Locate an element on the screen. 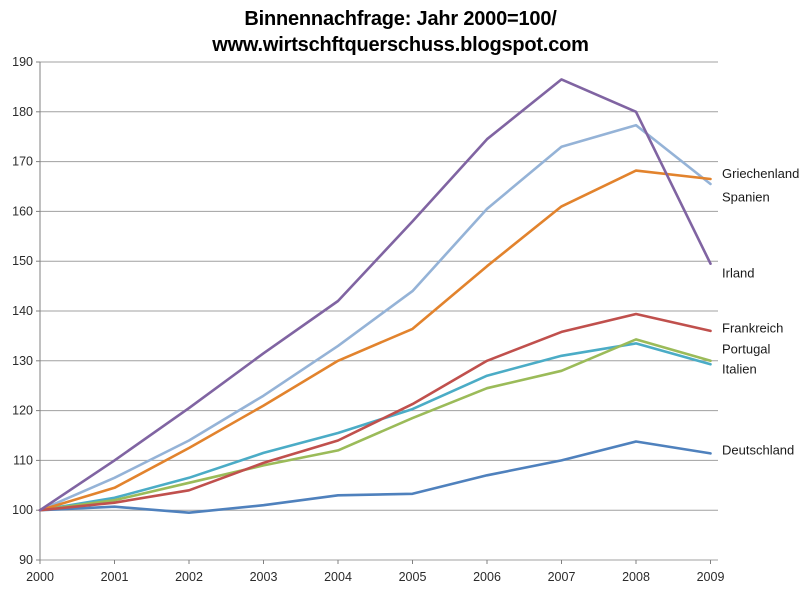  series-label-frankreich: Frankreich is located at coordinates (752, 327).